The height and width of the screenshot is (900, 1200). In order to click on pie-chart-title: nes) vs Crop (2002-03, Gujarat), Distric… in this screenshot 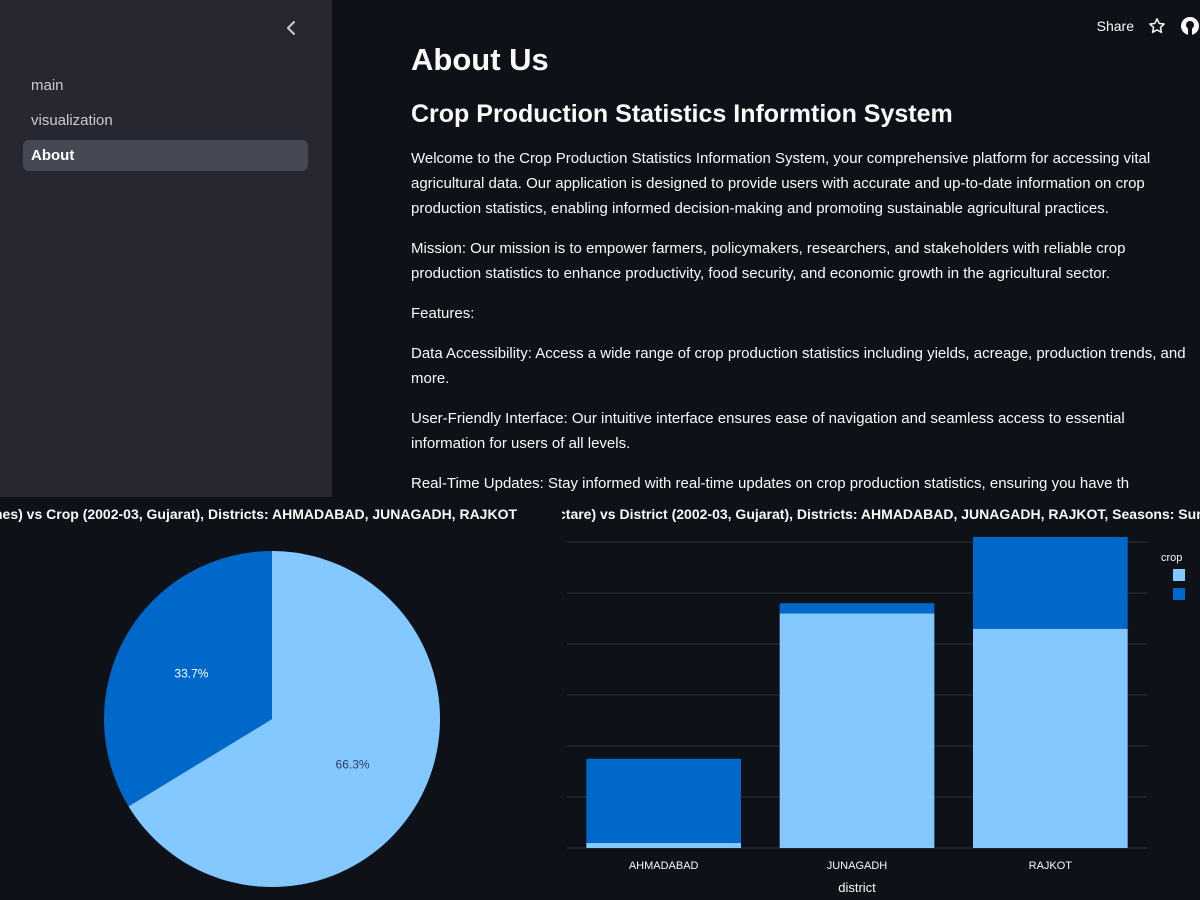, I will do `click(259, 514)`.